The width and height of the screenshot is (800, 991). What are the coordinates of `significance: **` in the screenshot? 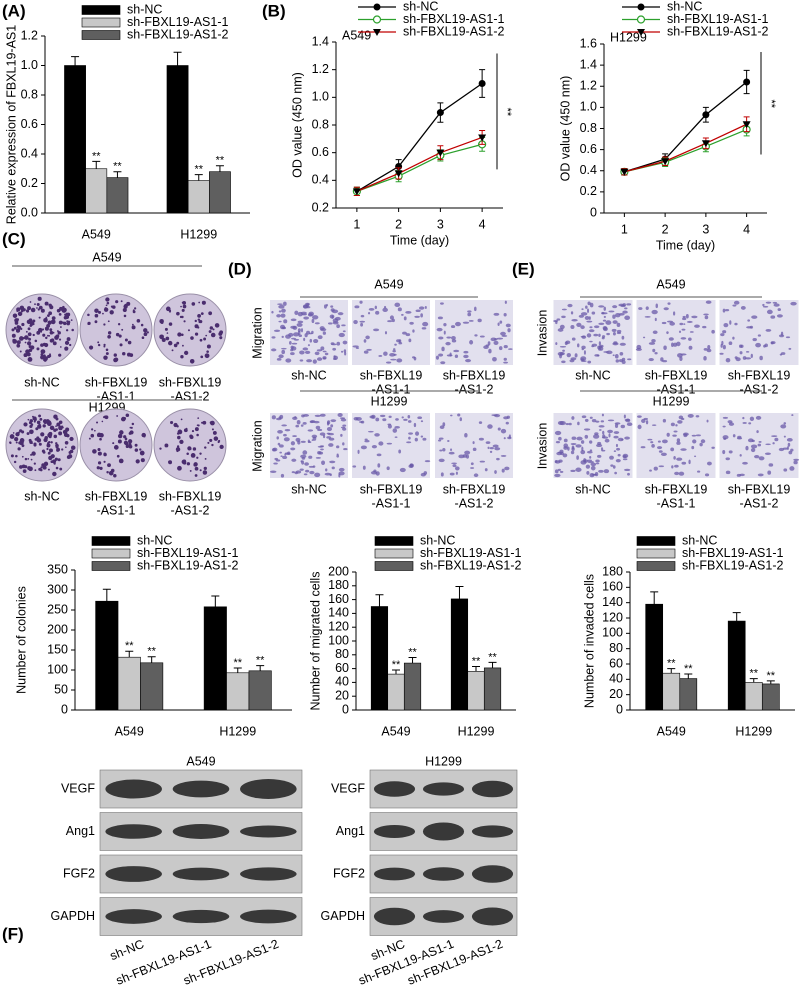 It's located at (396, 665).